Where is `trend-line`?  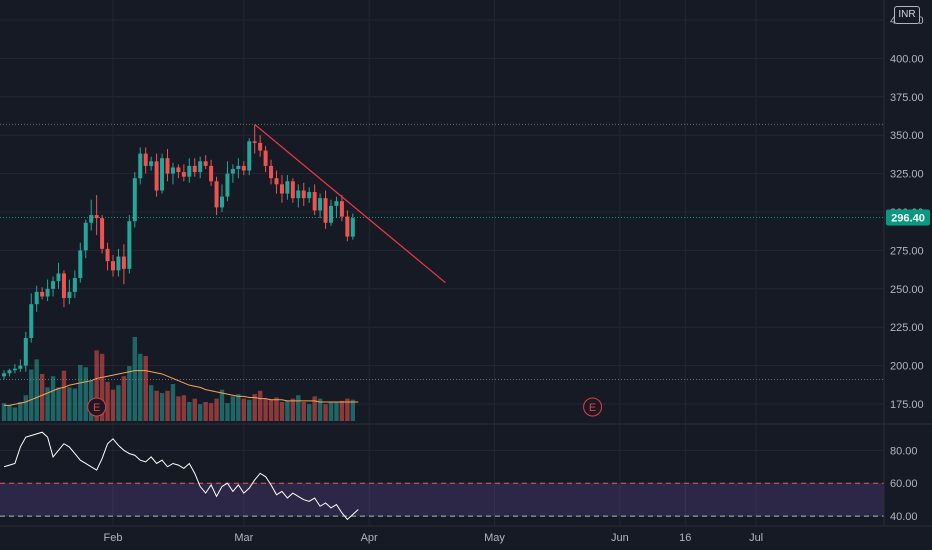 trend-line is located at coordinates (350, 203).